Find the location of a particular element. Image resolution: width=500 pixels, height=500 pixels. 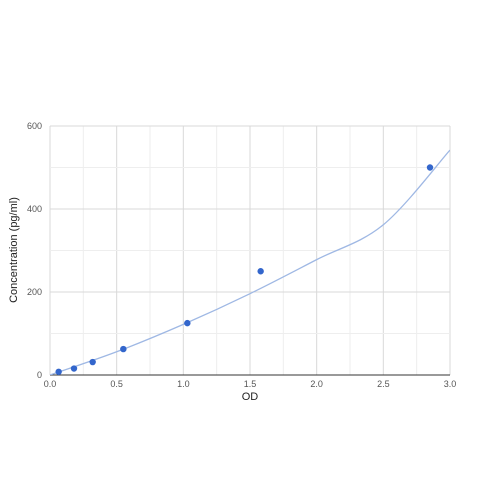

x-tick-label: 1.0 is located at coordinates (183, 384).